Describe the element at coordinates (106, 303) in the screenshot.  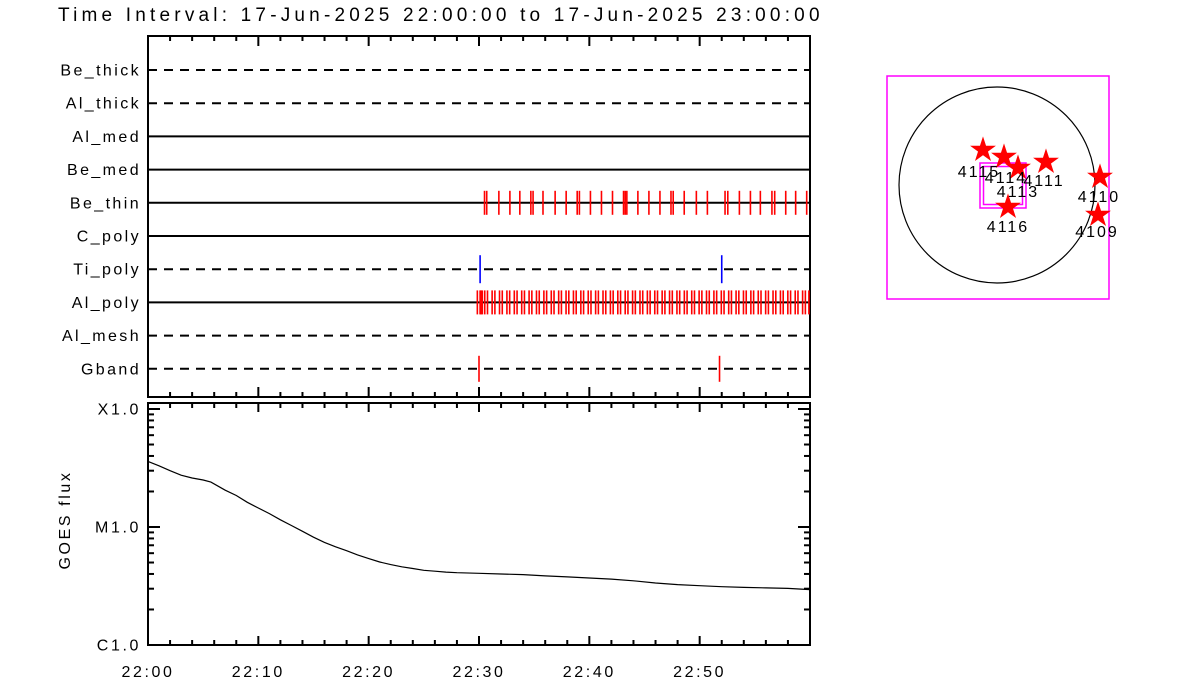
I see `filter-row-label-Al_poly: Al_poly` at that location.